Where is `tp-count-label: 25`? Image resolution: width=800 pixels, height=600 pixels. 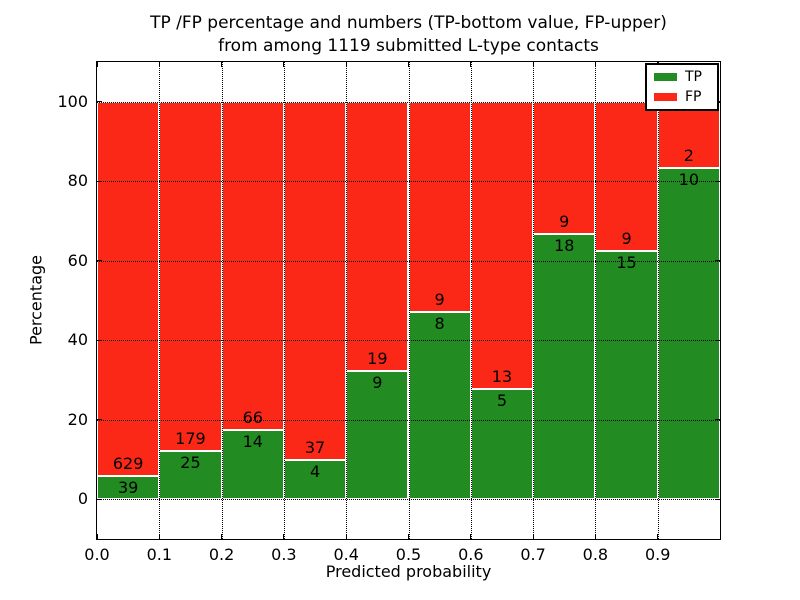
tp-count-label: 25 is located at coordinates (190, 462).